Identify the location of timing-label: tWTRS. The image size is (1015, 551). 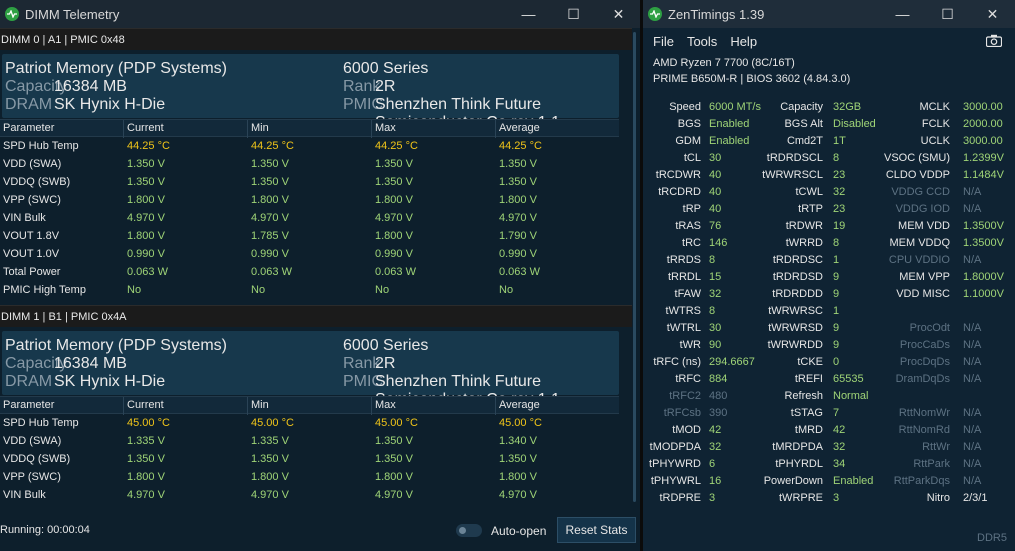
(683, 311).